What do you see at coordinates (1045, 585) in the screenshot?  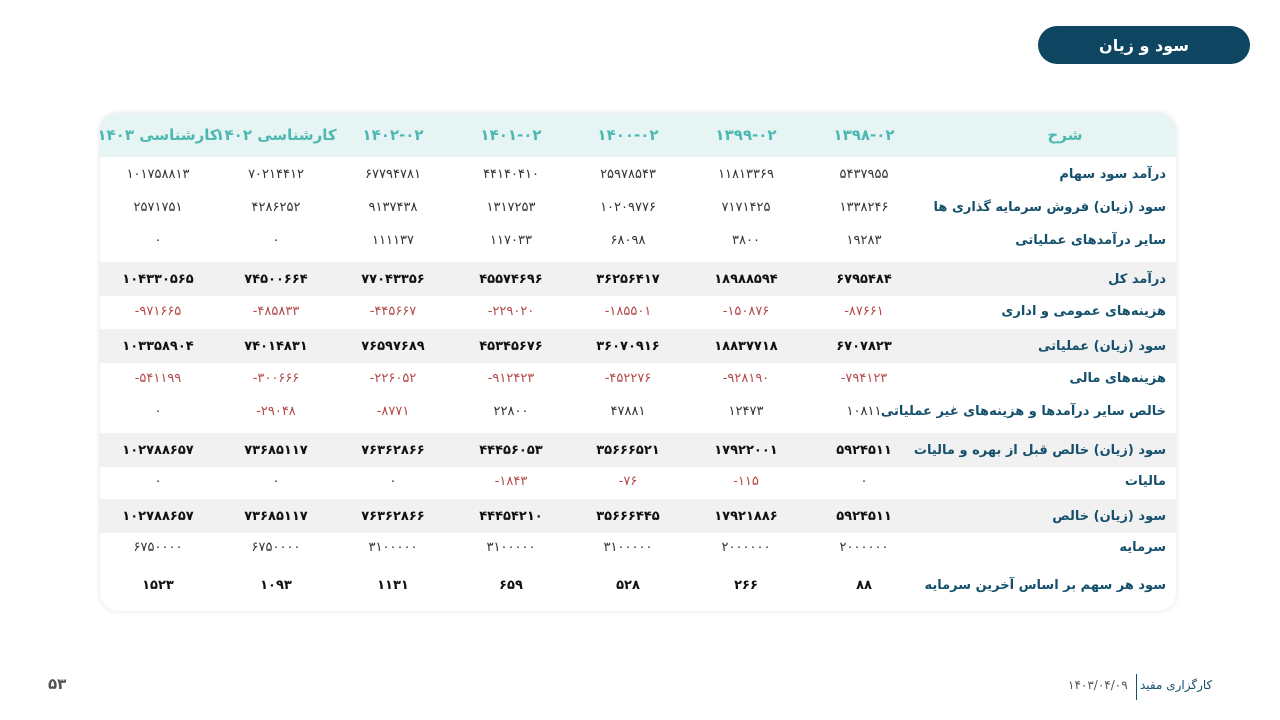 I see `row-label: سود هر سهم بر اساس آخرین سرمایه` at bounding box center [1045, 585].